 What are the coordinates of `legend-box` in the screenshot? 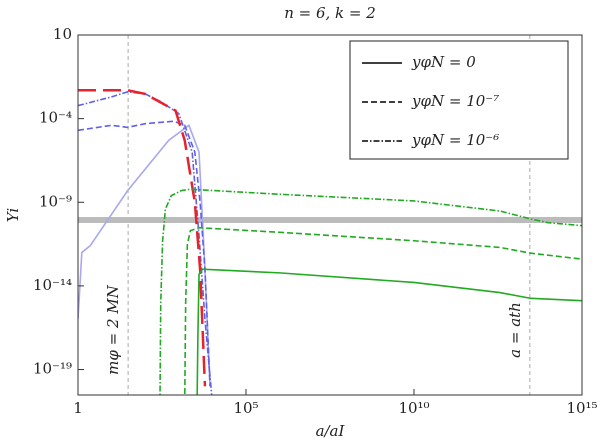 It's located at (459, 100).